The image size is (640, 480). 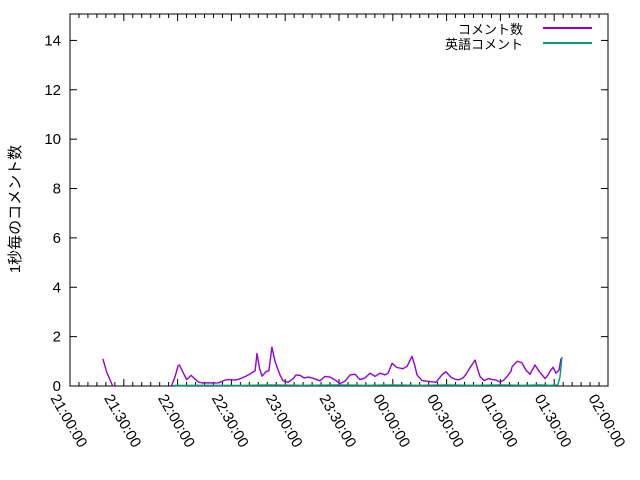 What do you see at coordinates (52, 139) in the screenshot?
I see `y-tick-label: 10` at bounding box center [52, 139].